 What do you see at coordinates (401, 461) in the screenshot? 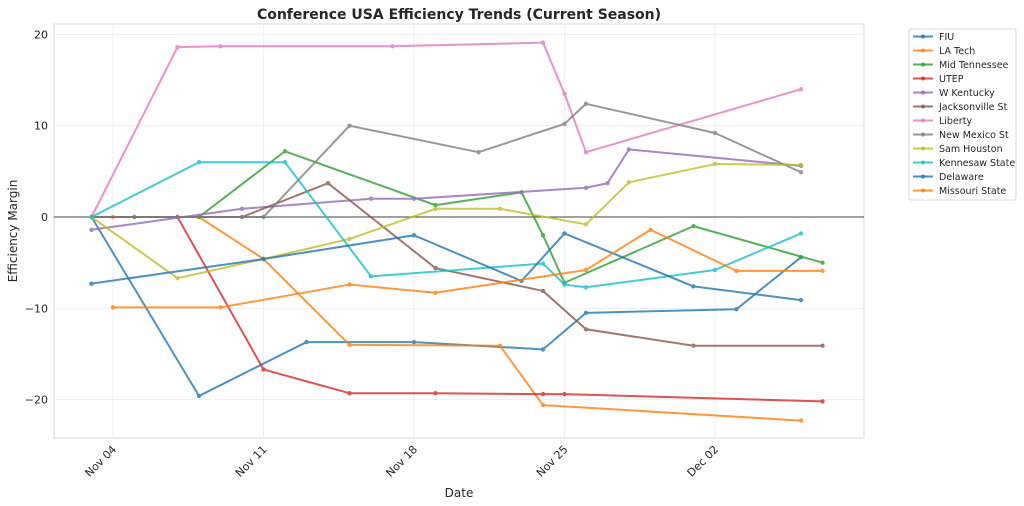
I see `x-axis-ticks: Nov 04 Nov 11 Nov 18 Nov 25 Dec 02` at bounding box center [401, 461].